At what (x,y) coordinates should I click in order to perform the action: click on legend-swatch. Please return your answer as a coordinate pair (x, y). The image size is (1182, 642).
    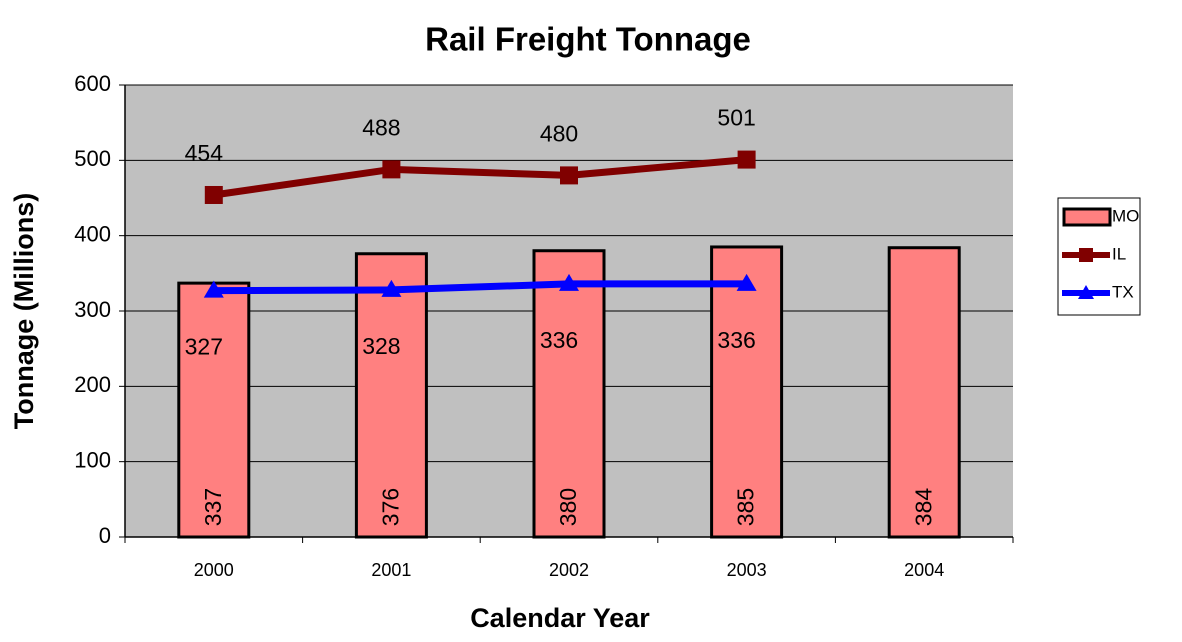
    Looking at the image, I should click on (1087, 217).